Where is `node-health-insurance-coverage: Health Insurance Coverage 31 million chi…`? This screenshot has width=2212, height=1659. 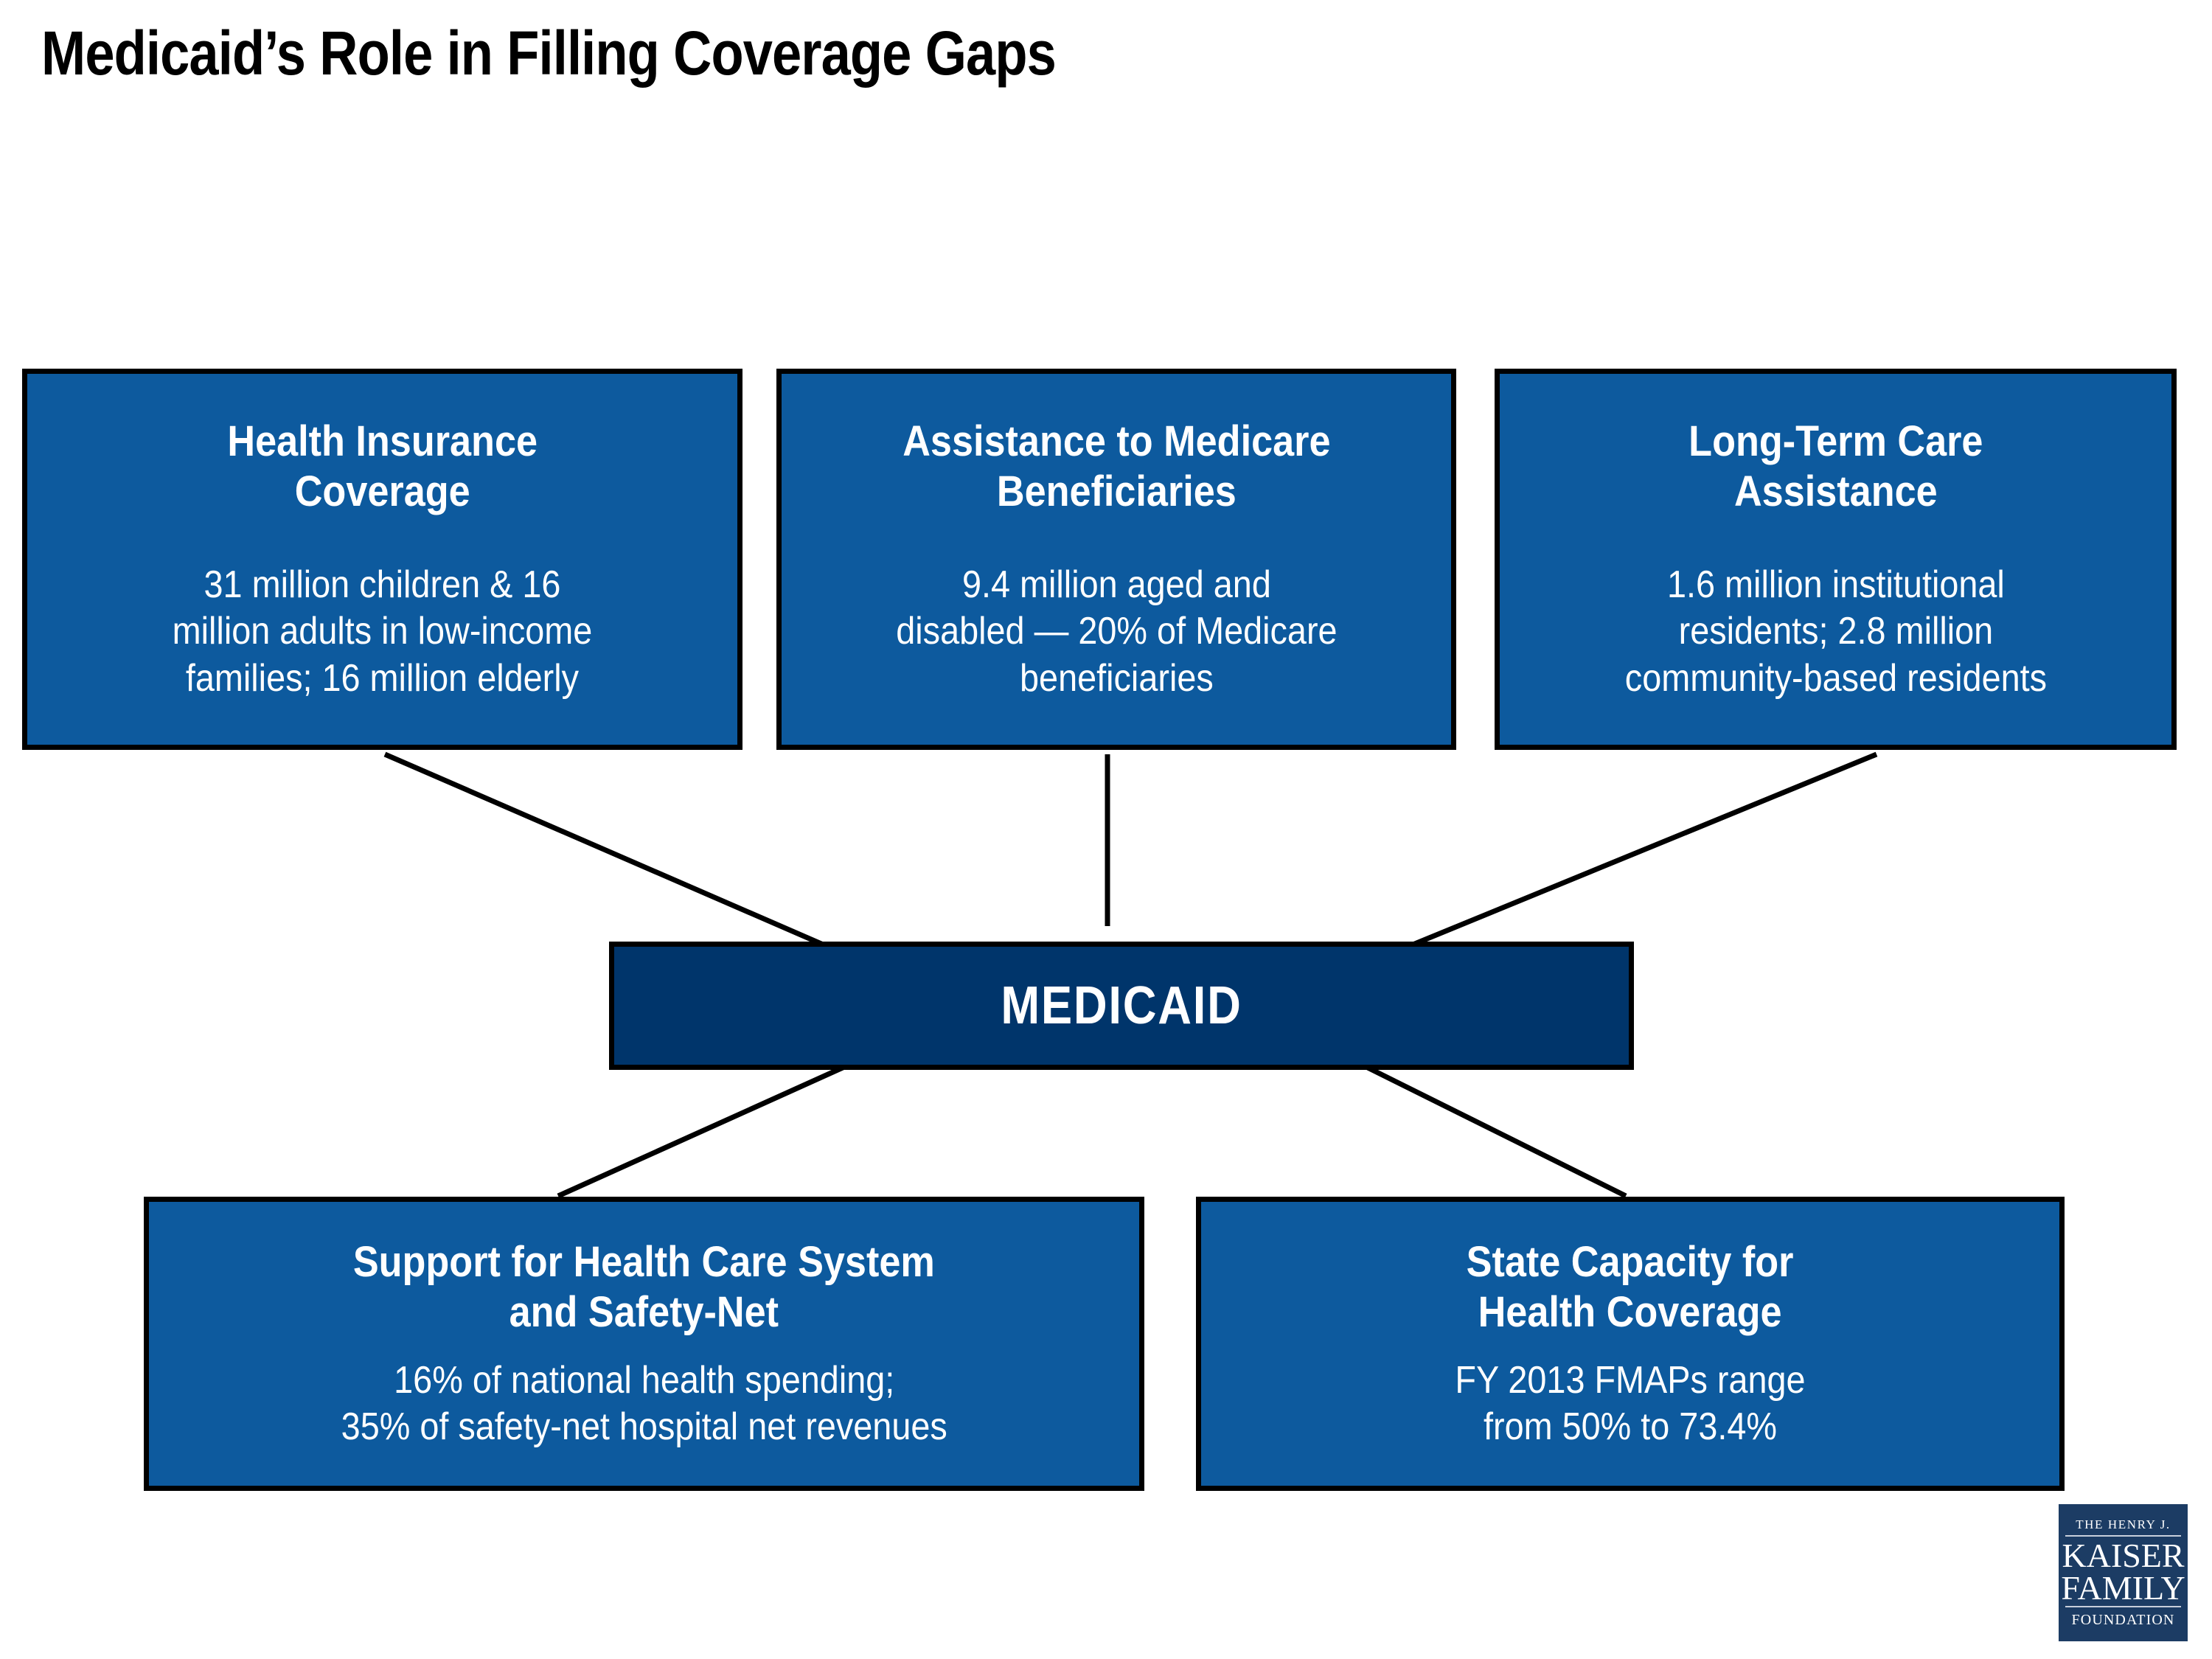 node-health-insurance-coverage: Health Insurance Coverage 31 million chi… is located at coordinates (382, 559).